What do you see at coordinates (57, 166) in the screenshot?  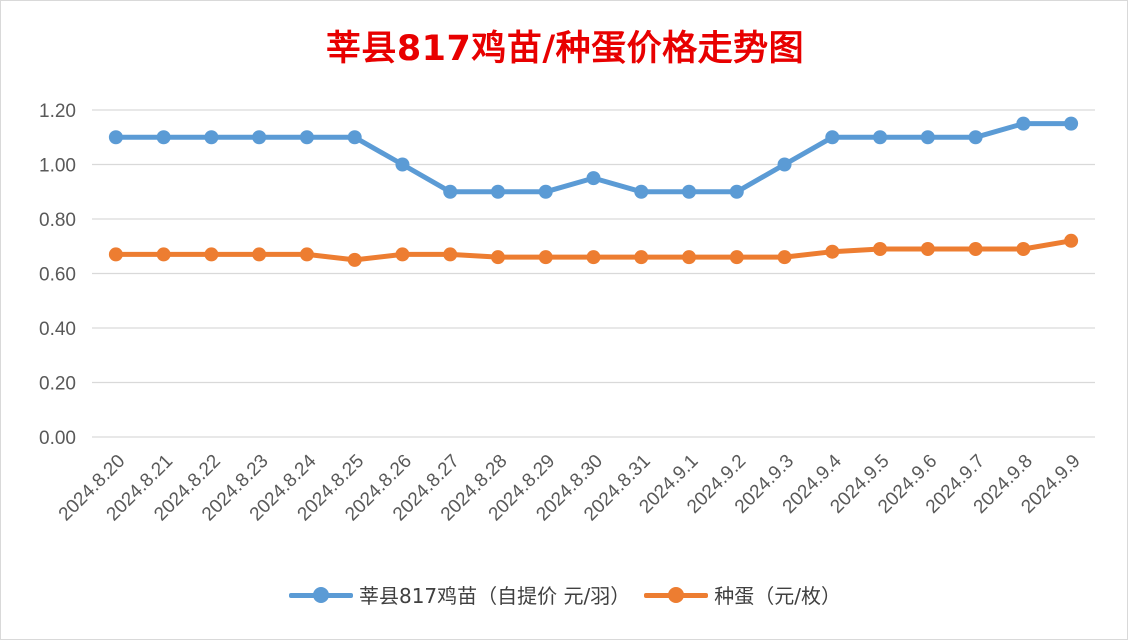 I see `y-tick-label-5: 1.00` at bounding box center [57, 166].